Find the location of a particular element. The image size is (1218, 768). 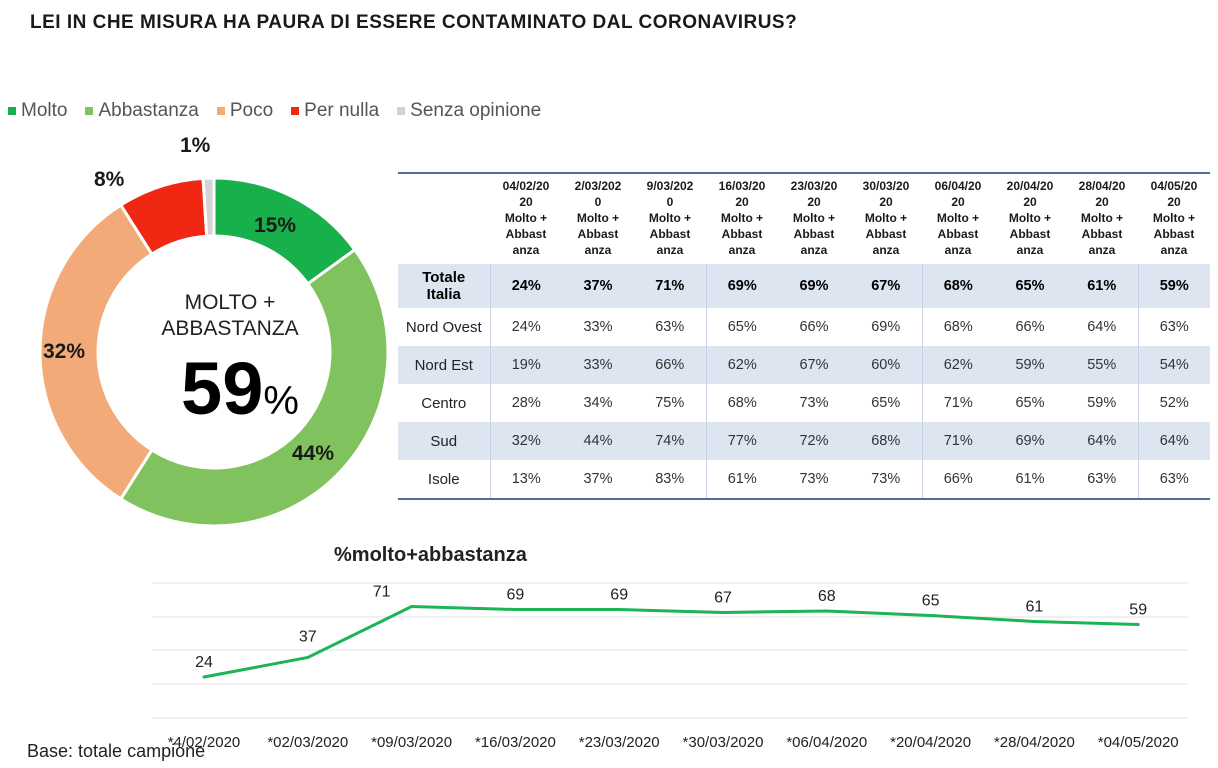

table-cell: 62% is located at coordinates (957, 365).